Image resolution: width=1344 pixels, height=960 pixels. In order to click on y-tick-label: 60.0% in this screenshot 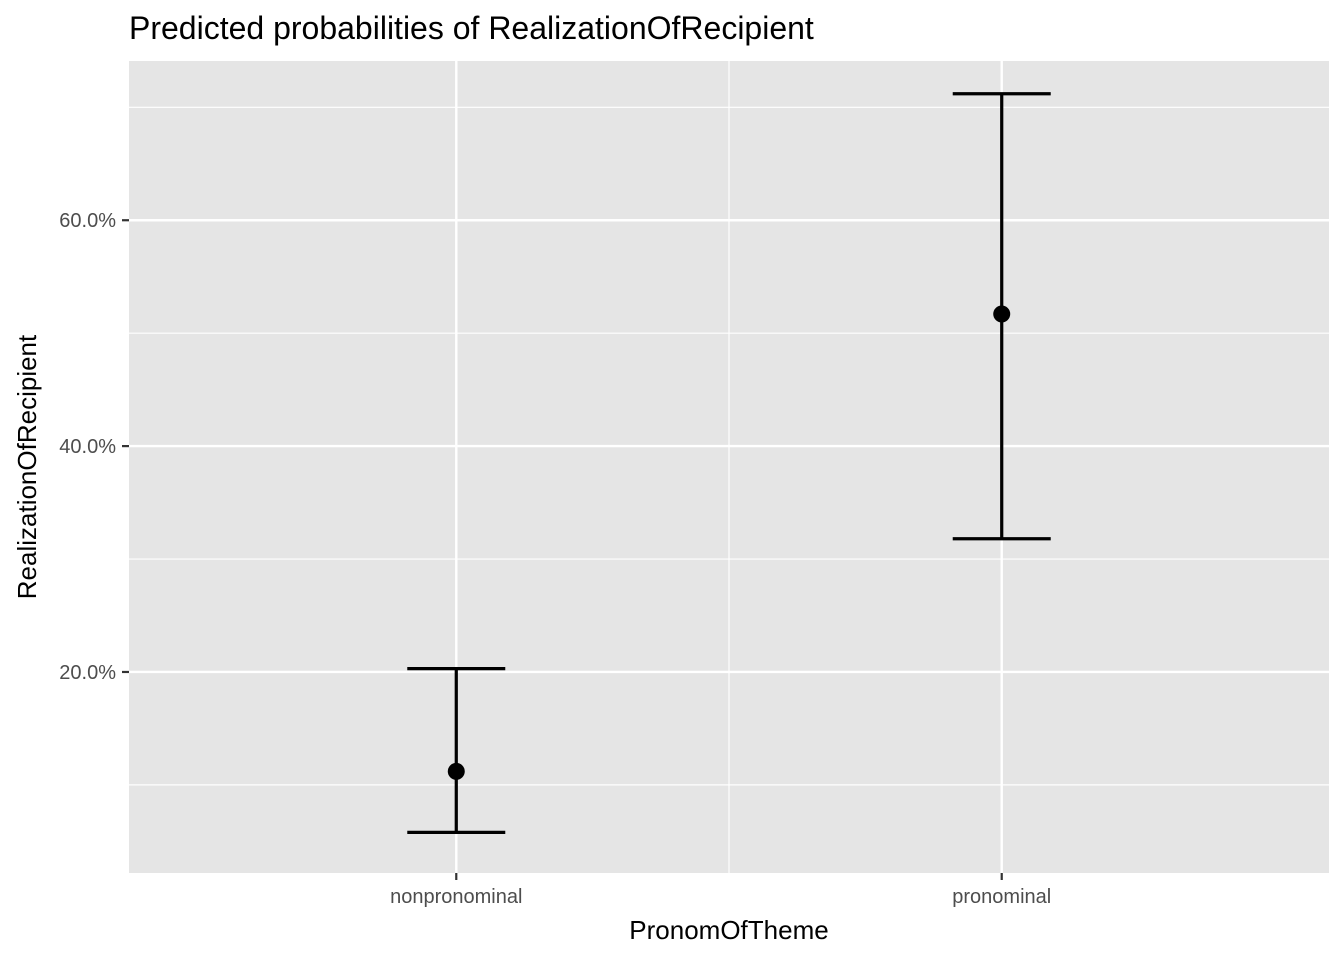, I will do `click(87, 221)`.